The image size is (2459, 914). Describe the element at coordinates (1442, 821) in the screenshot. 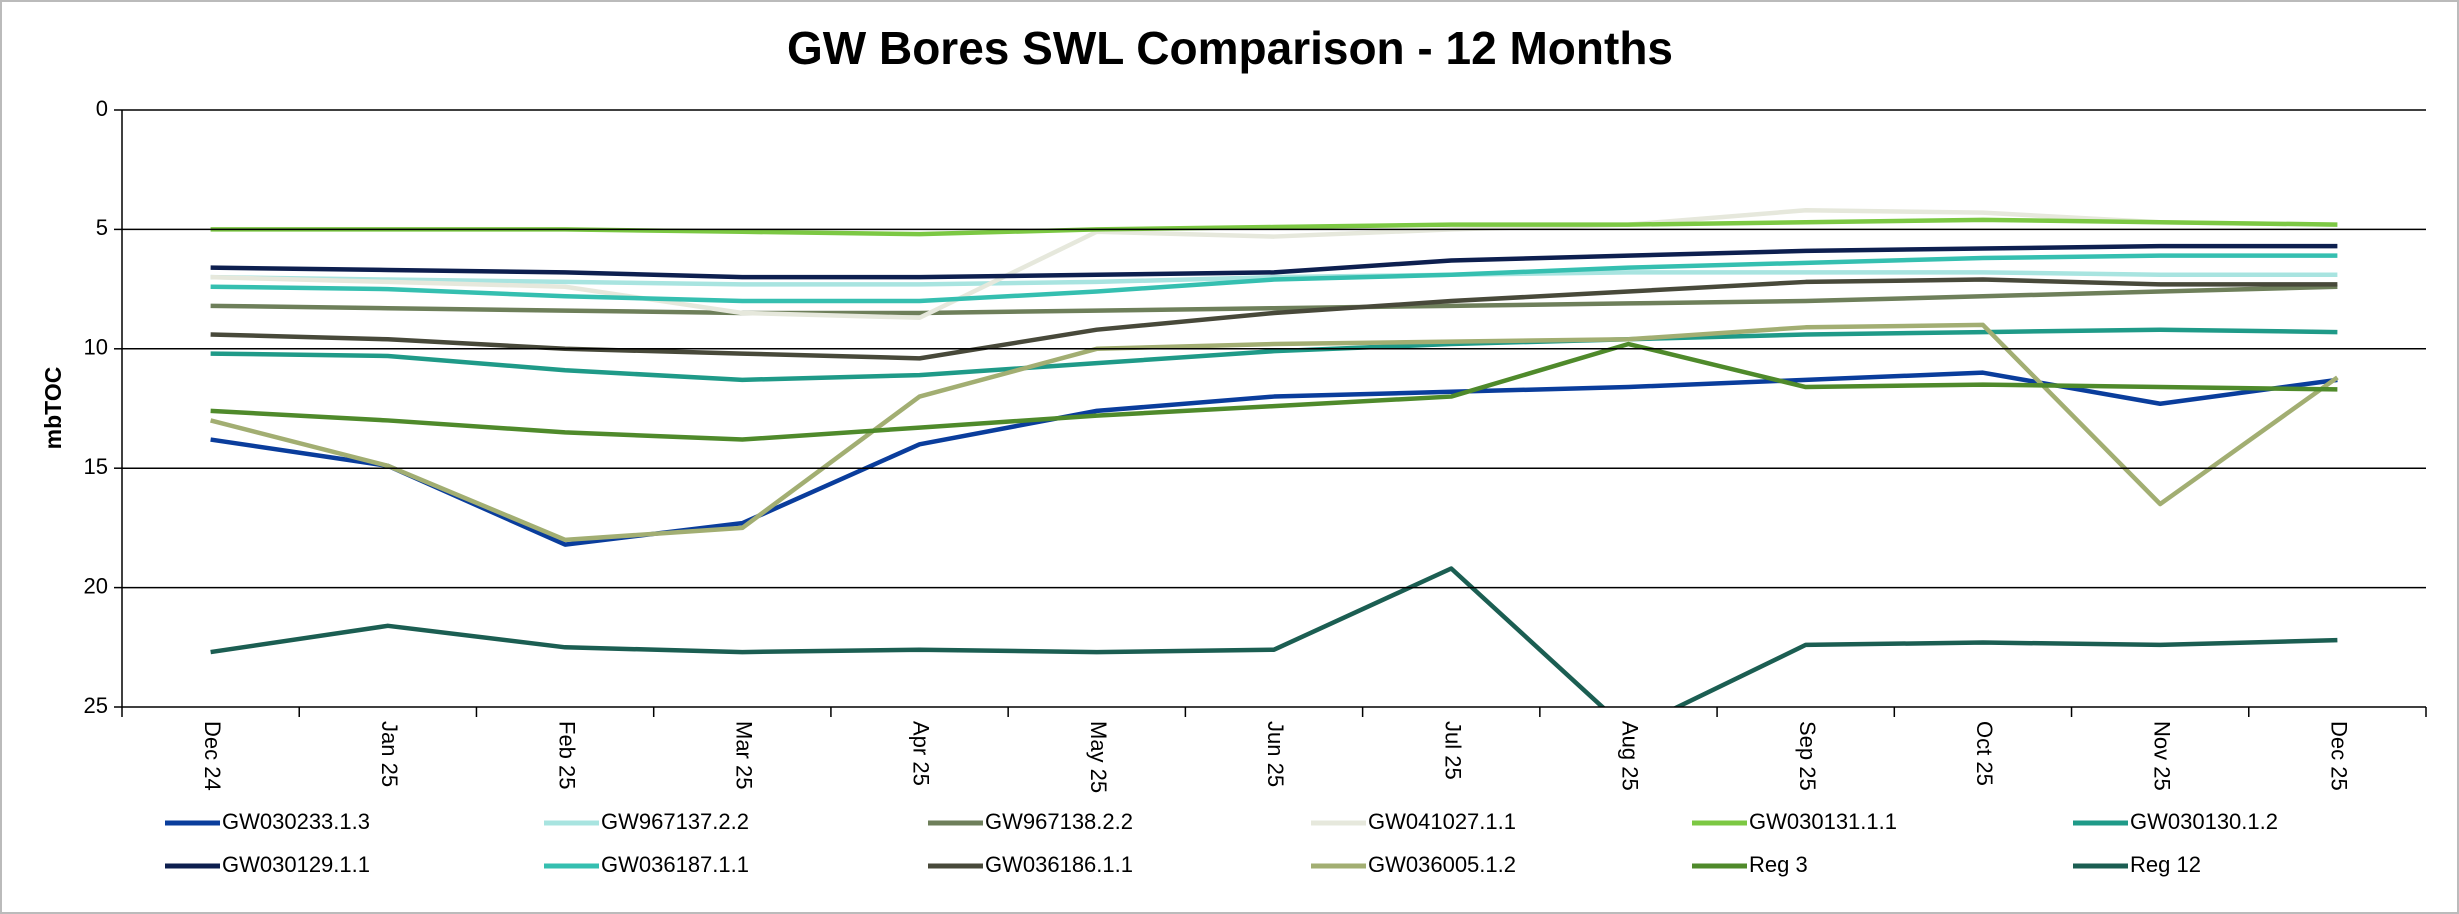

I see `legend-label: GW041027.1.1` at that location.